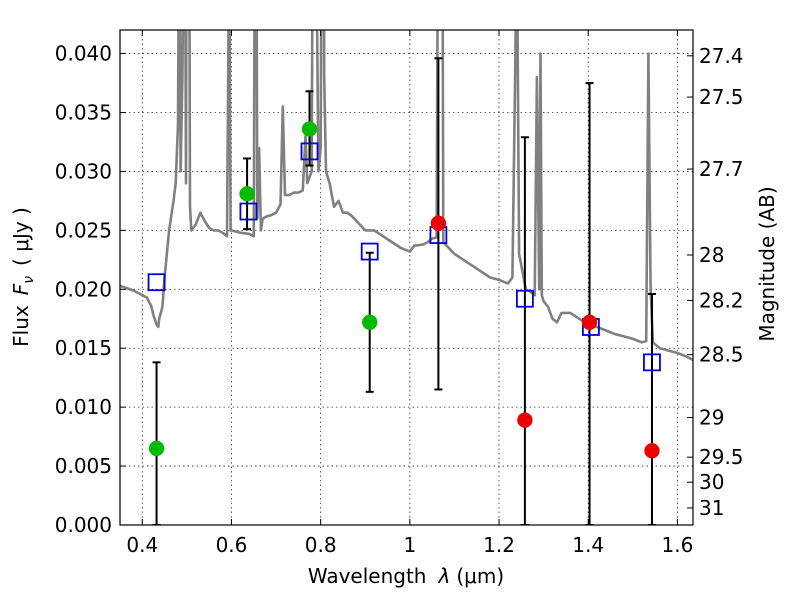  Describe the element at coordinates (367, 576) in the screenshot. I see `x-axis-label-prefix: Wavelength` at that location.